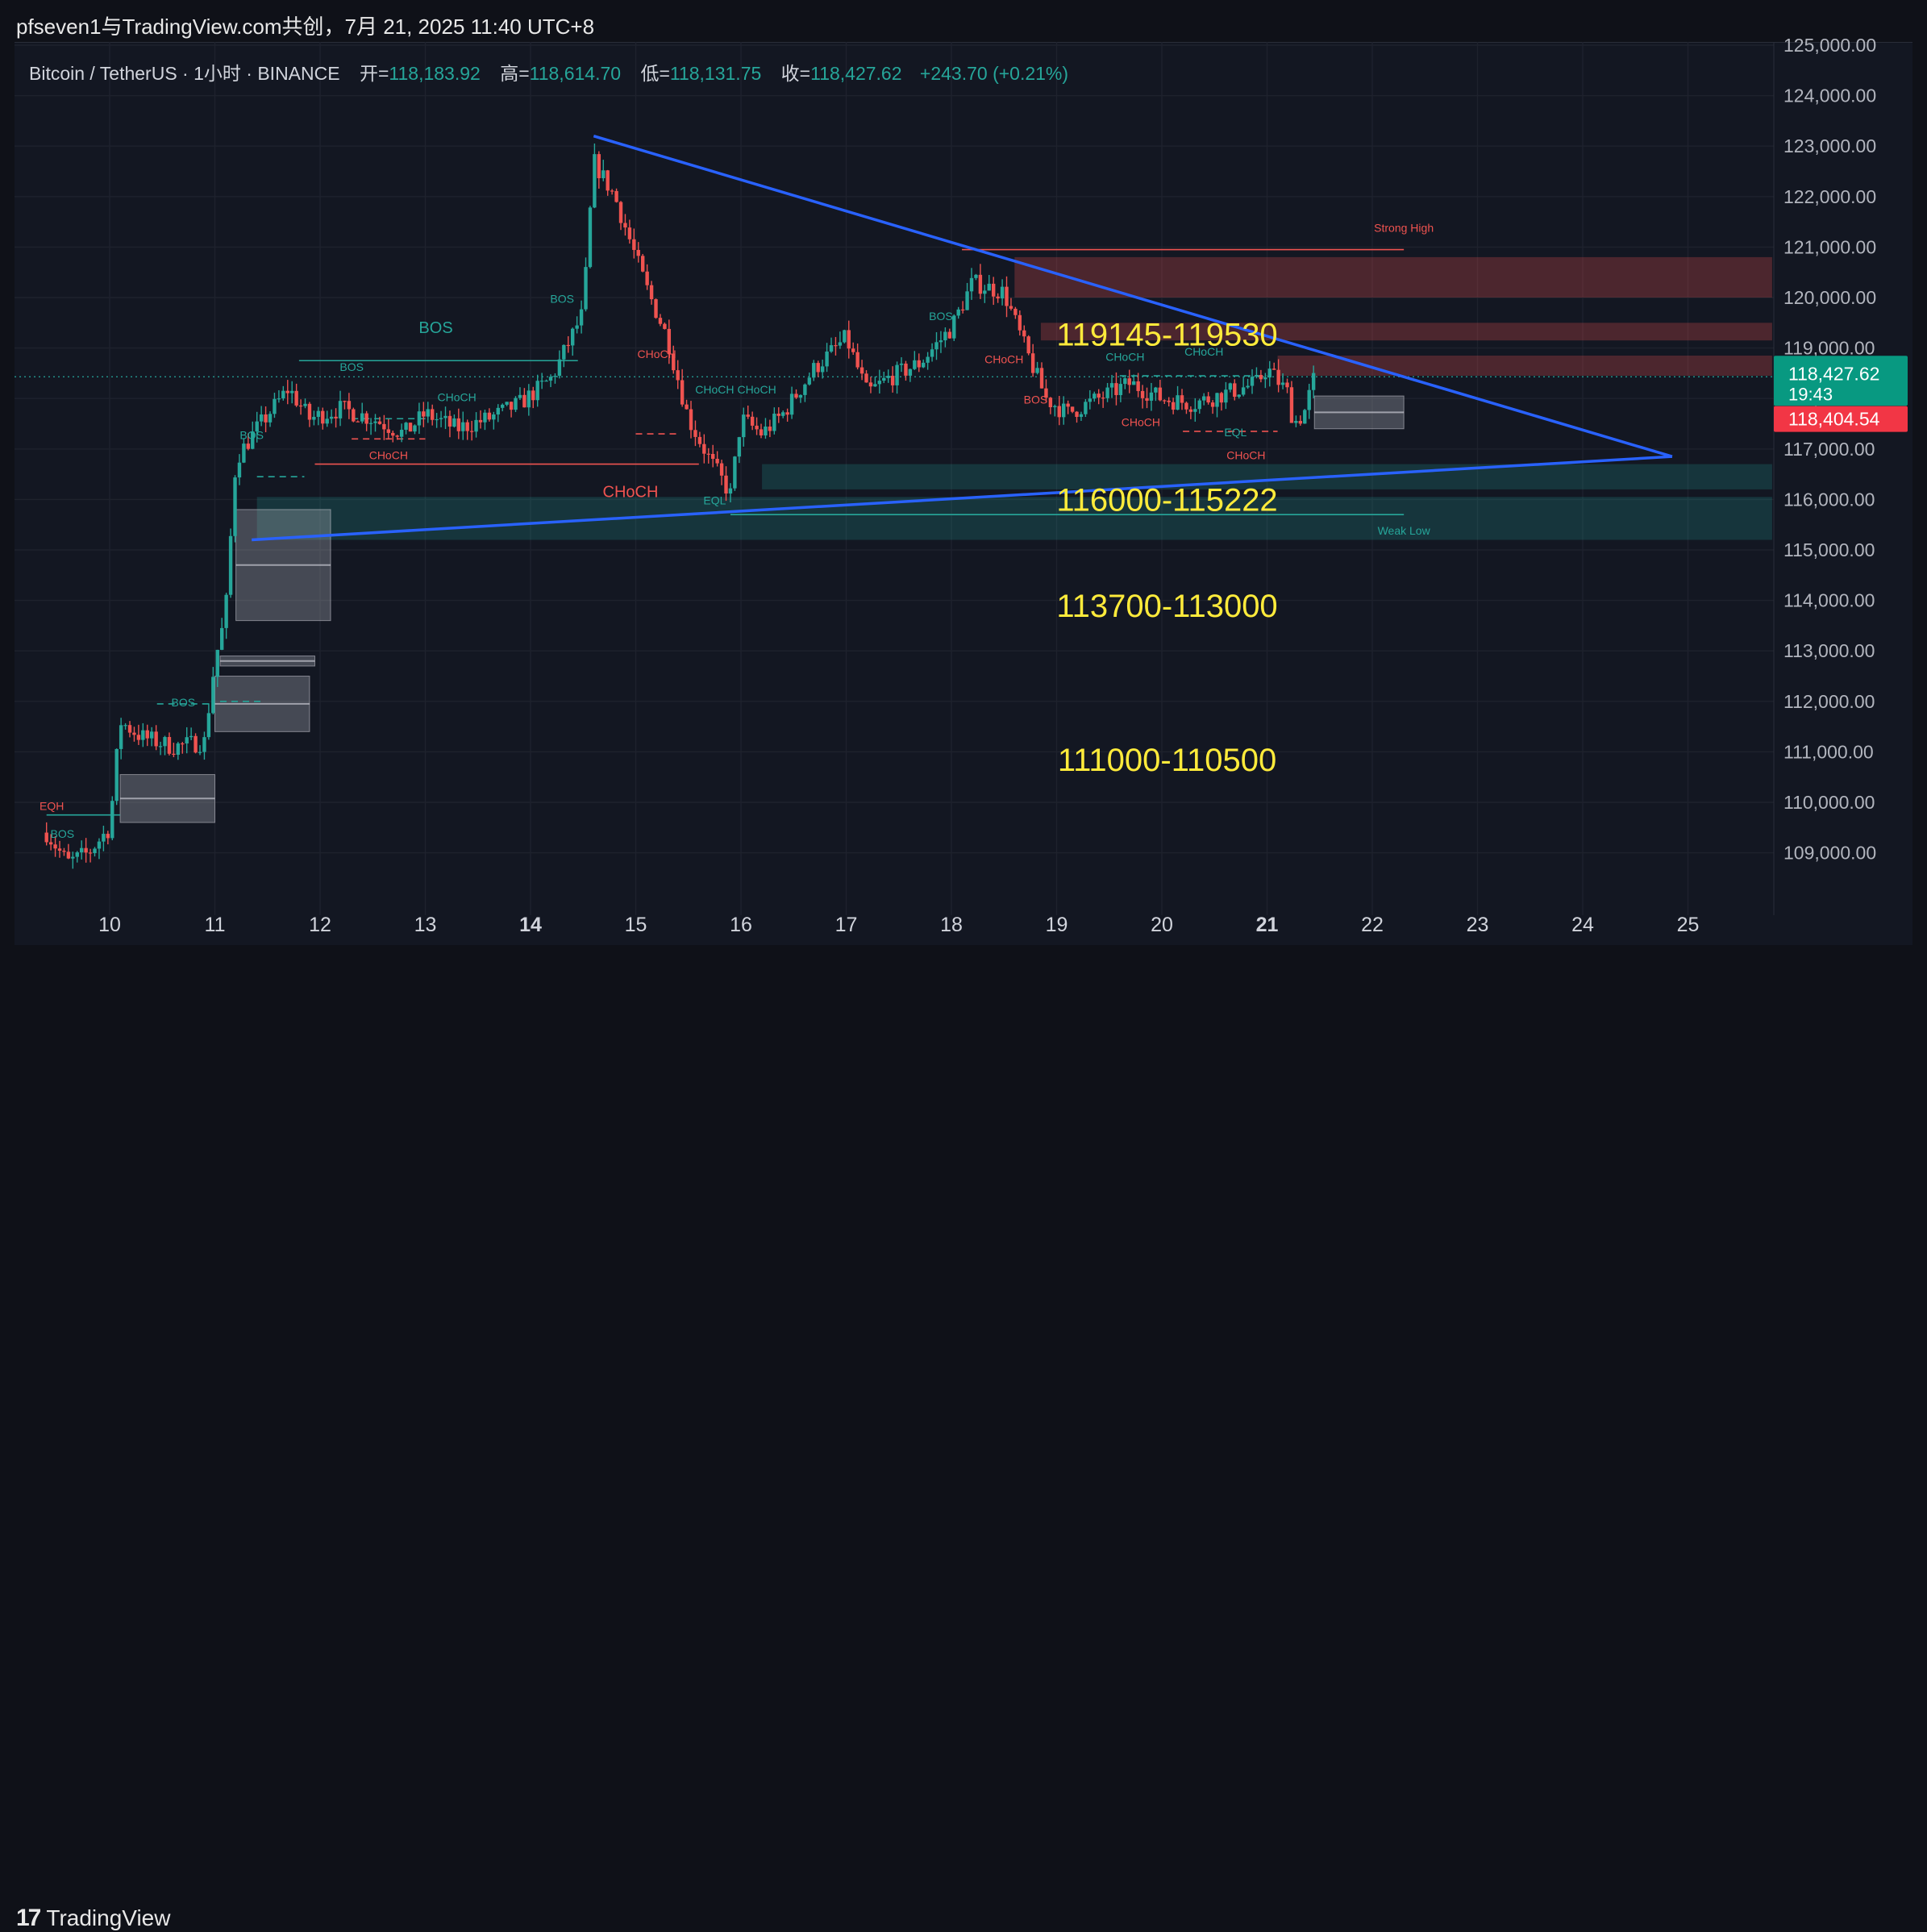 The height and width of the screenshot is (1932, 1927). What do you see at coordinates (994, 73) in the screenshot?
I see `change-value: +243.70 (+0.21%)` at bounding box center [994, 73].